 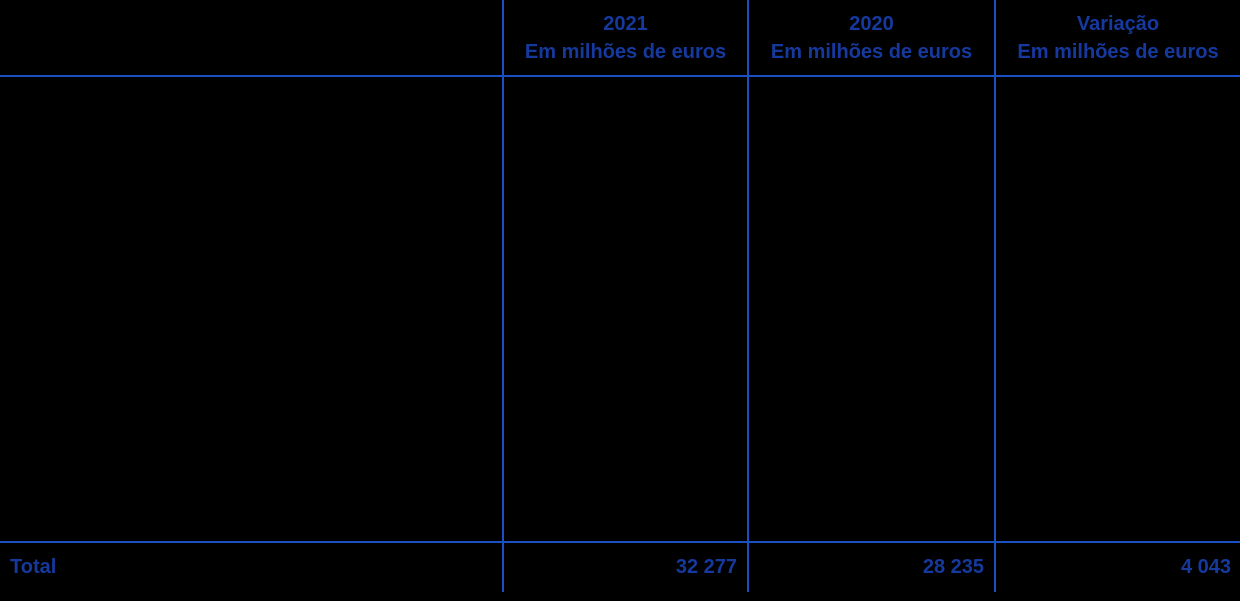 I want to click on header-divider-line, so click(x=620, y=76).